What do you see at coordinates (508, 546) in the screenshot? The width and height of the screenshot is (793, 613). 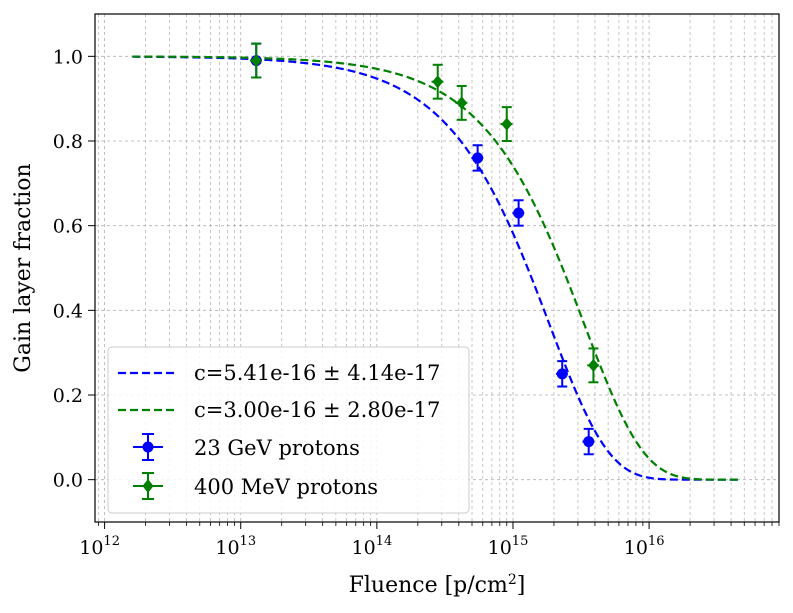 I see `x-tick-label: 1015` at bounding box center [508, 546].